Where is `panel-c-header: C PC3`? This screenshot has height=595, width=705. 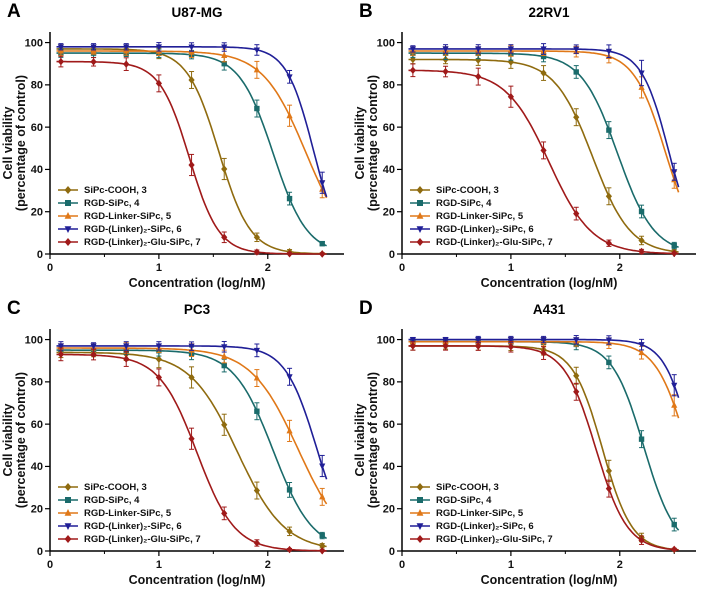 panel-c-header: C PC3 is located at coordinates (176, 309).